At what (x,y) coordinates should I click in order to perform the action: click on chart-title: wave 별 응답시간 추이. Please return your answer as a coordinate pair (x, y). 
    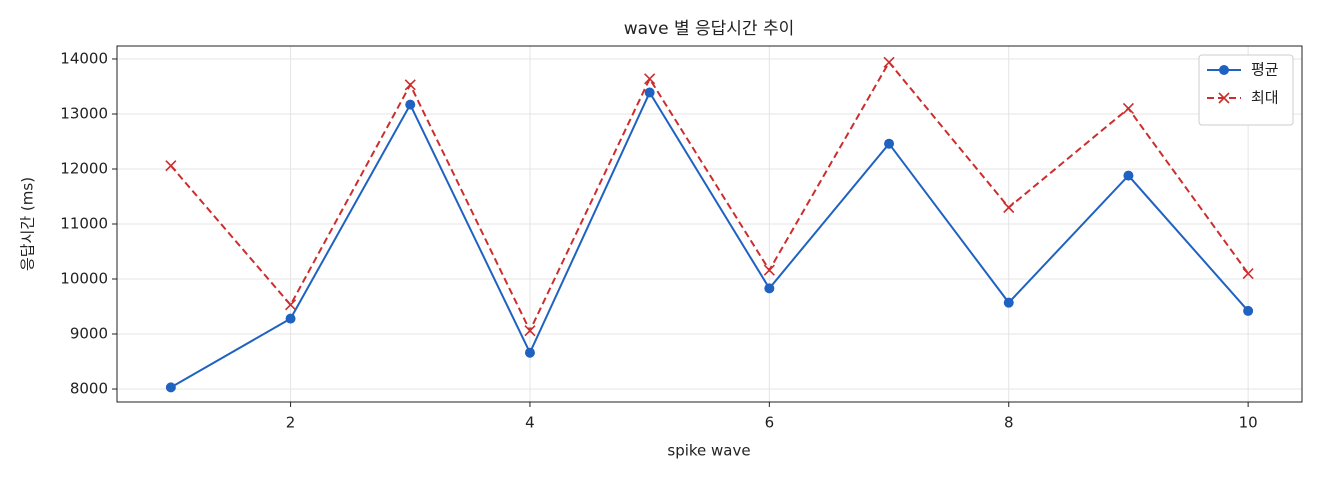
    Looking at the image, I should click on (709, 29).